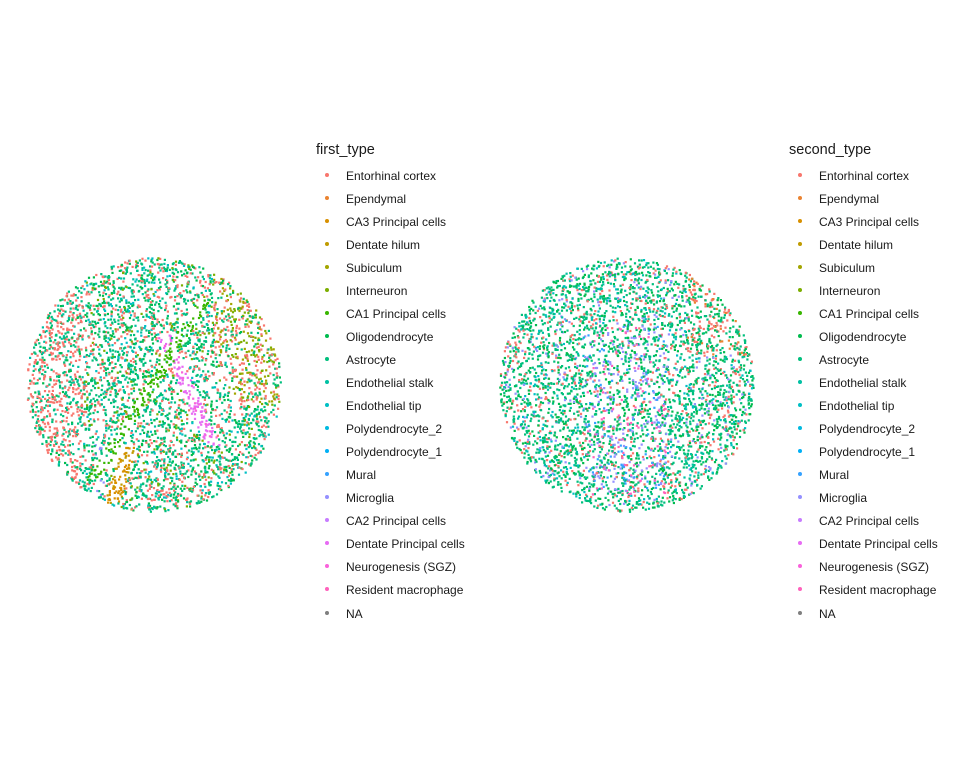 Image resolution: width=960 pixels, height=768 pixels. Describe the element at coordinates (390, 613) in the screenshot. I see `legend-item: NA` at that location.